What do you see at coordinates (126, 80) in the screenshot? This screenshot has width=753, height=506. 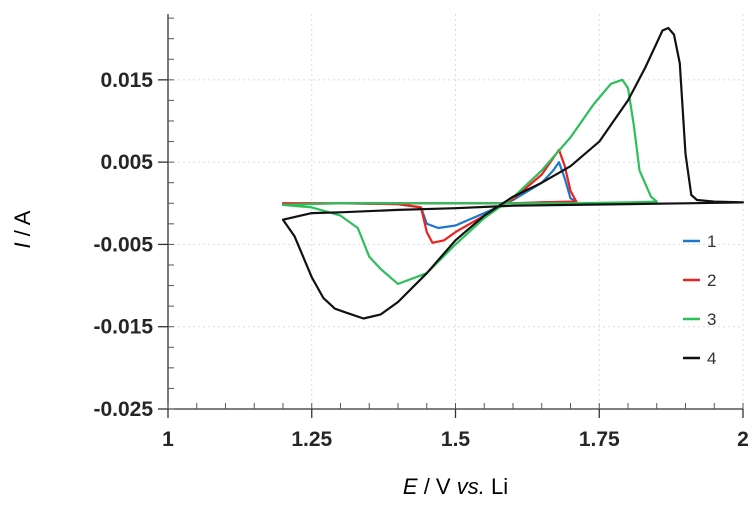 I see `y-tick-label: 0.015` at bounding box center [126, 80].